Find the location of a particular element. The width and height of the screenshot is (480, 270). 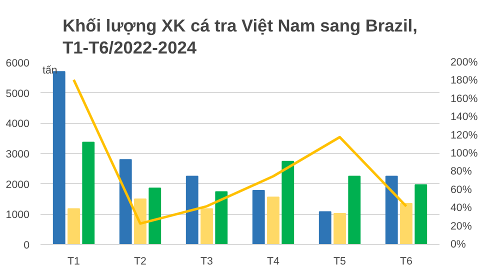

y-tick-label: 1000 is located at coordinates (18, 215).